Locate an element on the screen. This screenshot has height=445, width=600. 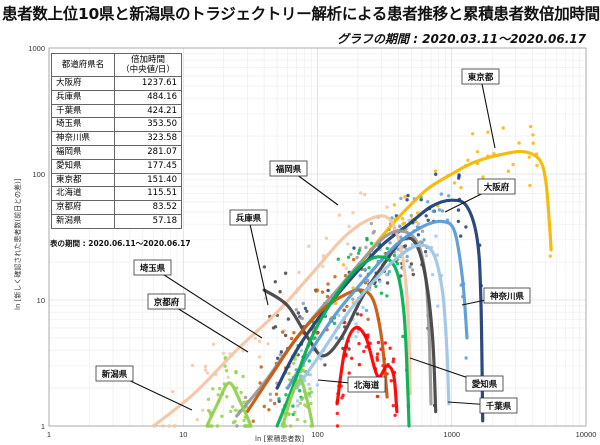
table-header-value-line1: 倍加時間 is located at coordinates (147, 60).